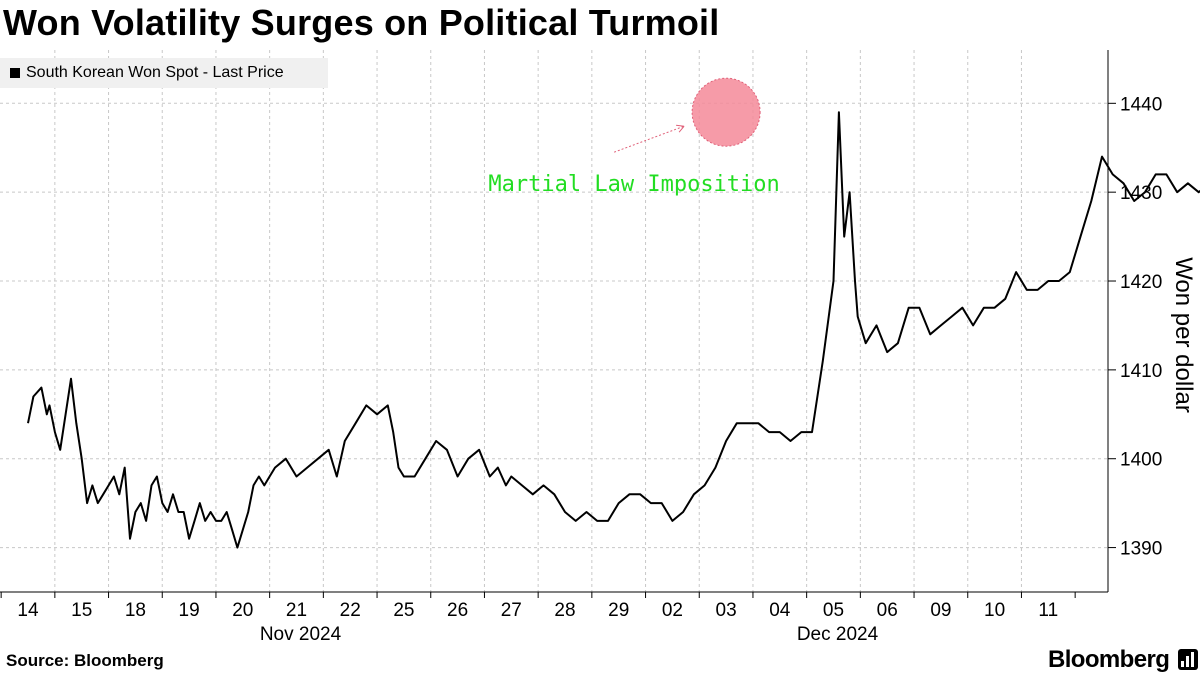  I want to click on bar-chart-icon, so click(1188, 659).